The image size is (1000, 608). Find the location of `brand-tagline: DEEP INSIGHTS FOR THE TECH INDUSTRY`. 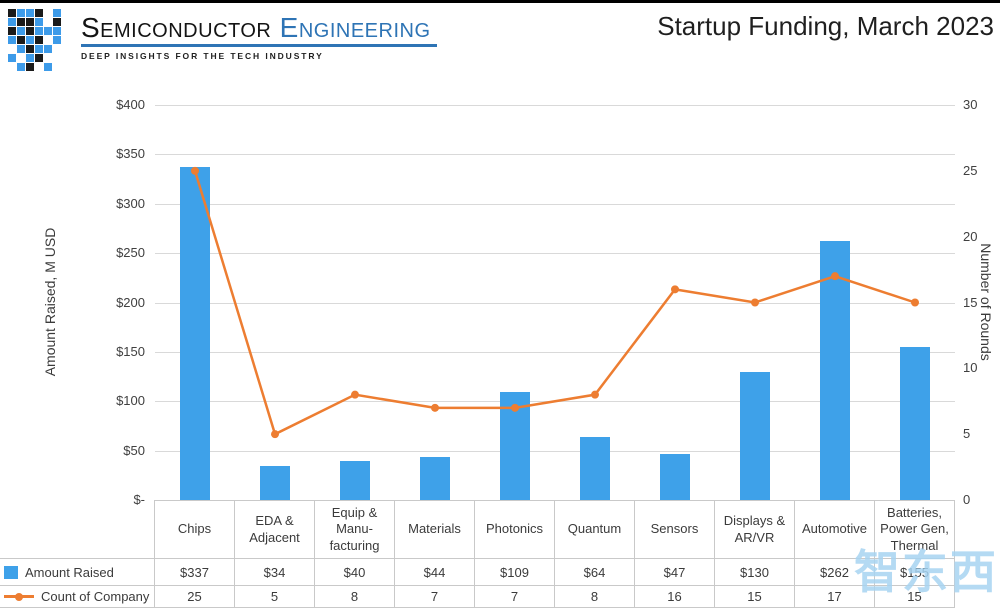

brand-tagline: DEEP INSIGHTS FOR THE TECH INDUSTRY is located at coordinates (202, 56).